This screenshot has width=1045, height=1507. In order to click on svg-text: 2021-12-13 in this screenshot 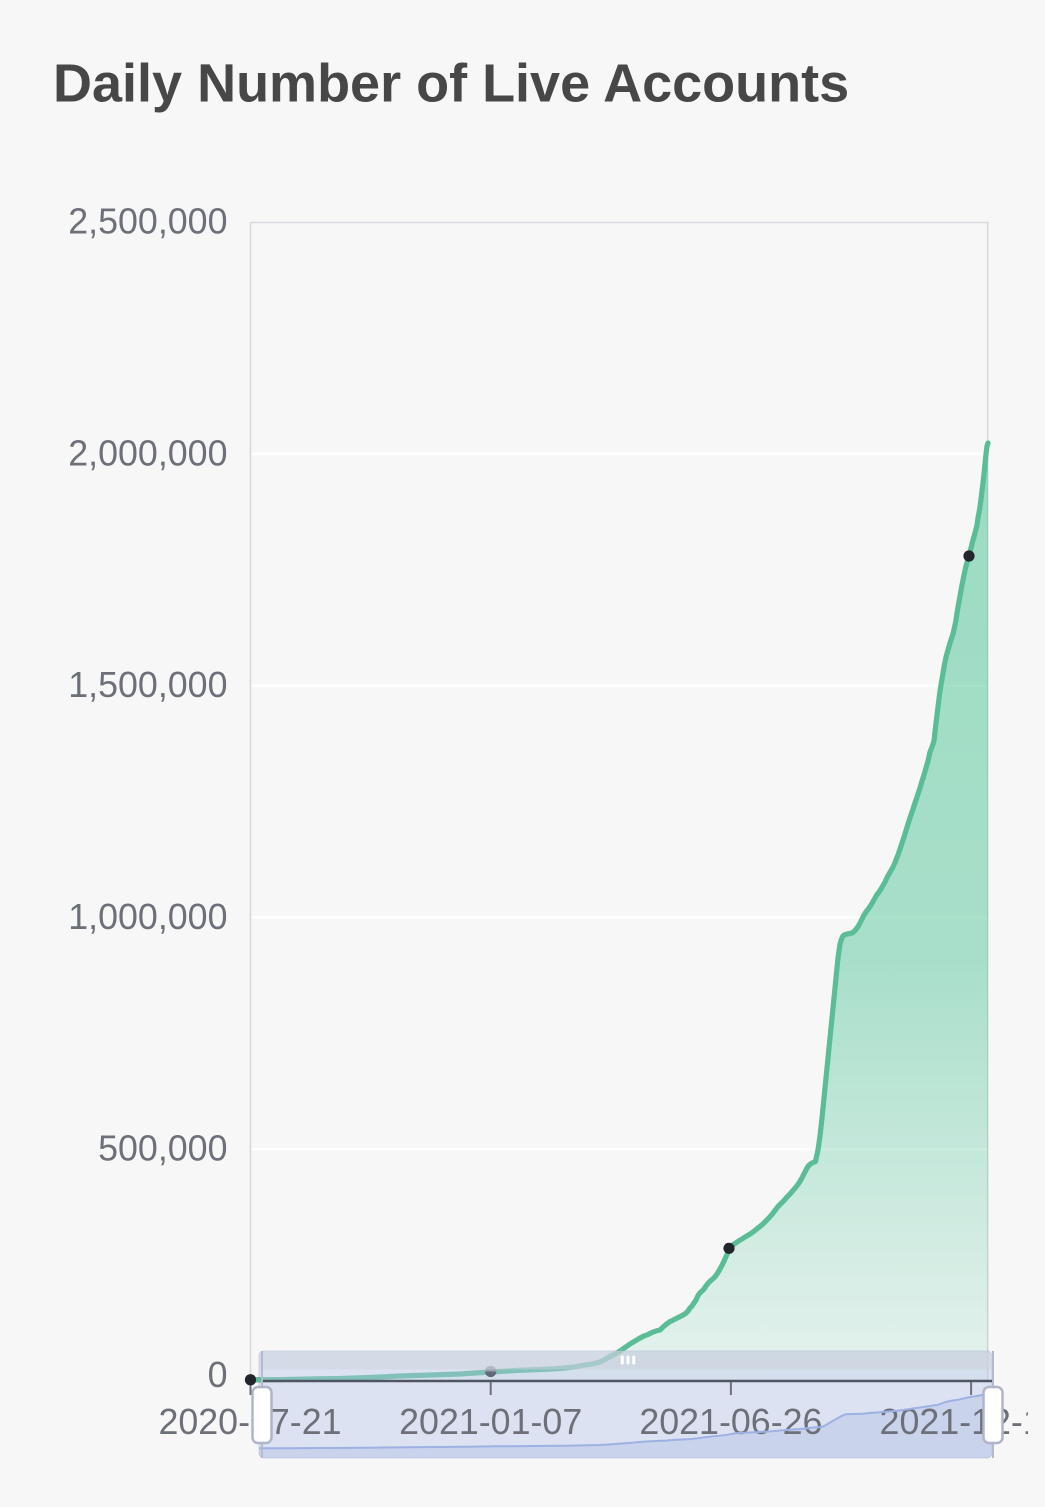, I will do `click(962, 1422)`.